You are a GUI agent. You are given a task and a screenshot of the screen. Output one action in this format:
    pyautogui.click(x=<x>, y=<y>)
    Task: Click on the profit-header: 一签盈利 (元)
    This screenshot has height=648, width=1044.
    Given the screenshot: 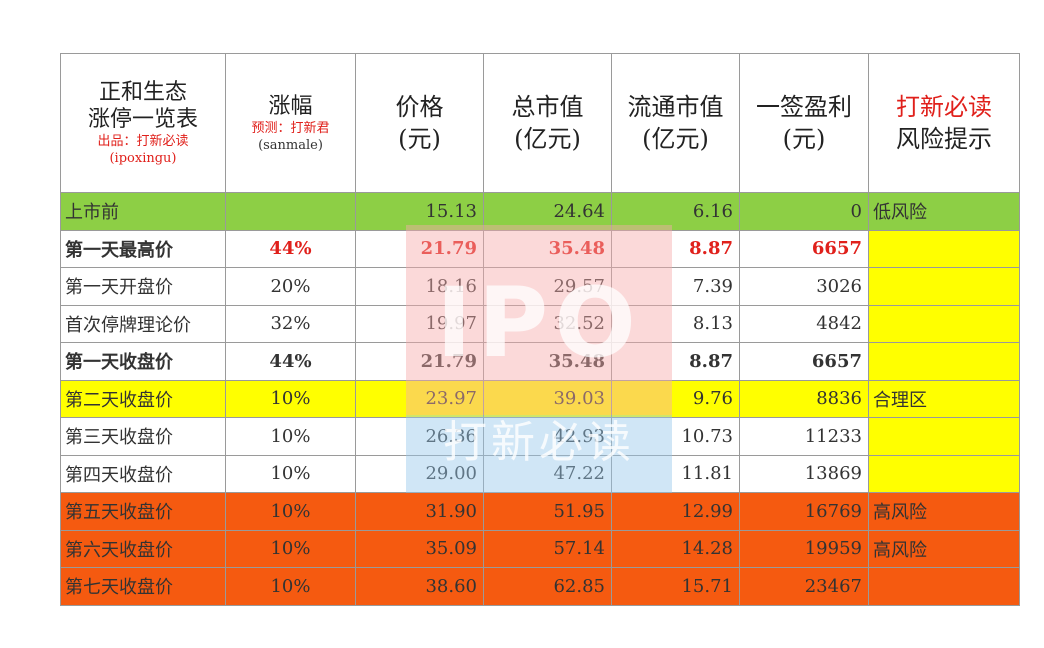 What is the action you would take?
    pyautogui.click(x=804, y=123)
    